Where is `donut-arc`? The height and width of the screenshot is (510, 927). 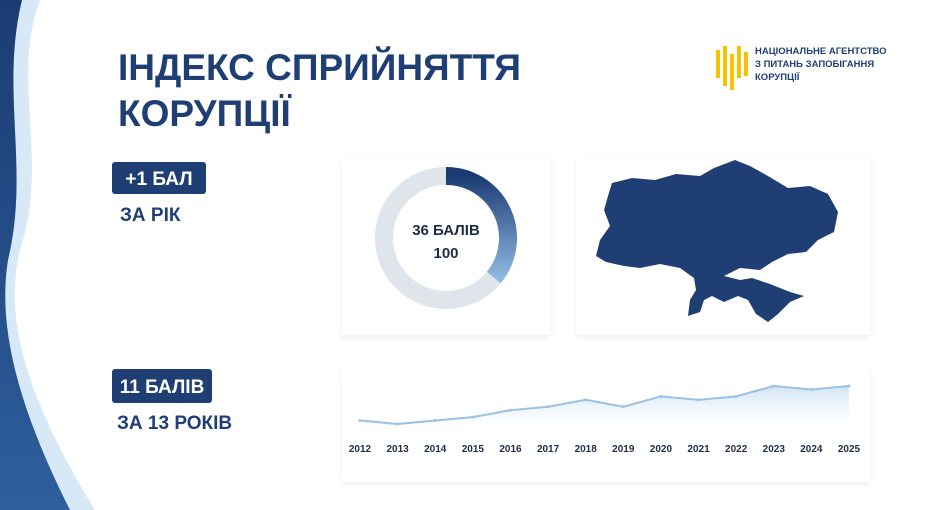
donut-arc is located at coordinates (481, 225).